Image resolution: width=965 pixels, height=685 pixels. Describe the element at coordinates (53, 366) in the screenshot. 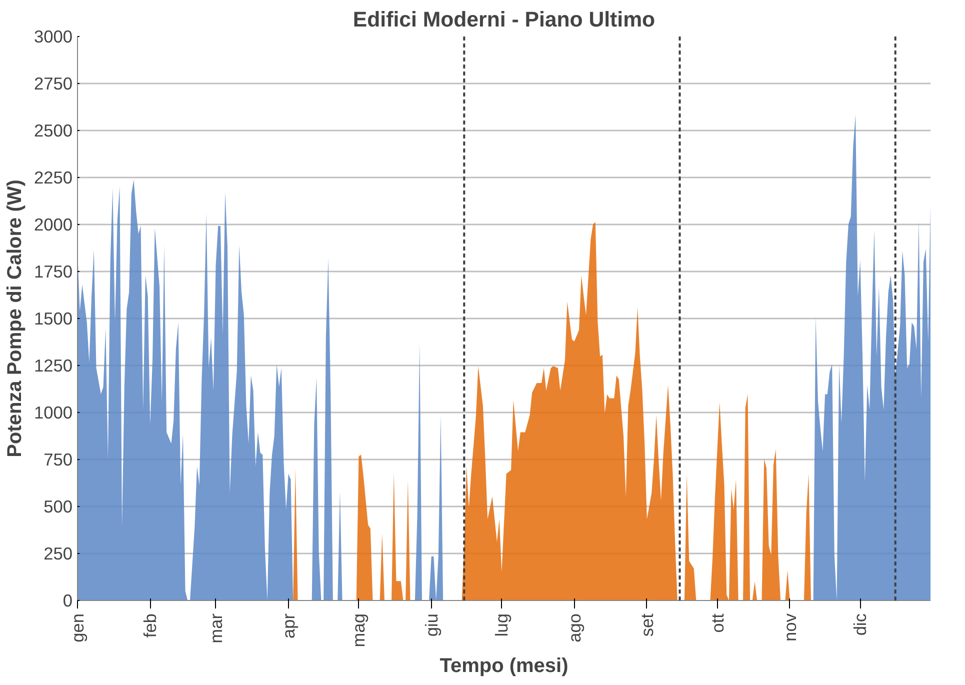

I see `y-tick-label: 1250` at that location.